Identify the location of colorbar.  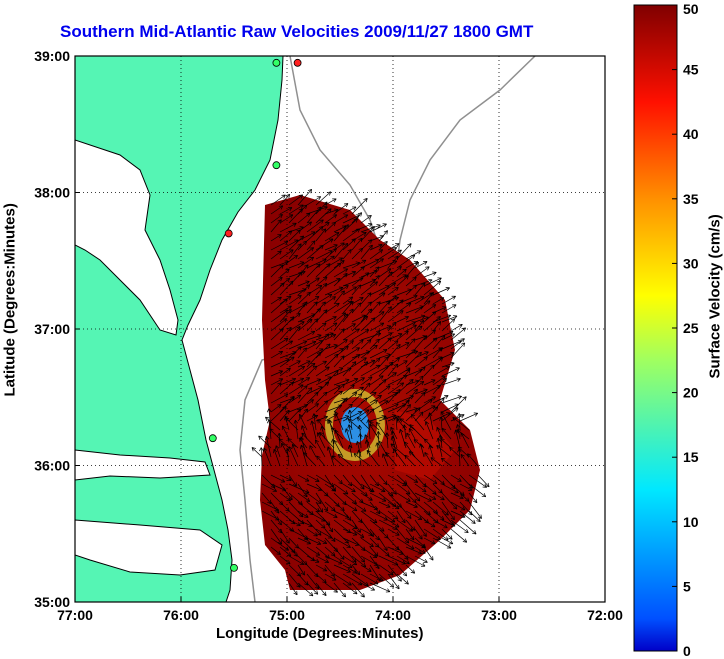
(655, 328).